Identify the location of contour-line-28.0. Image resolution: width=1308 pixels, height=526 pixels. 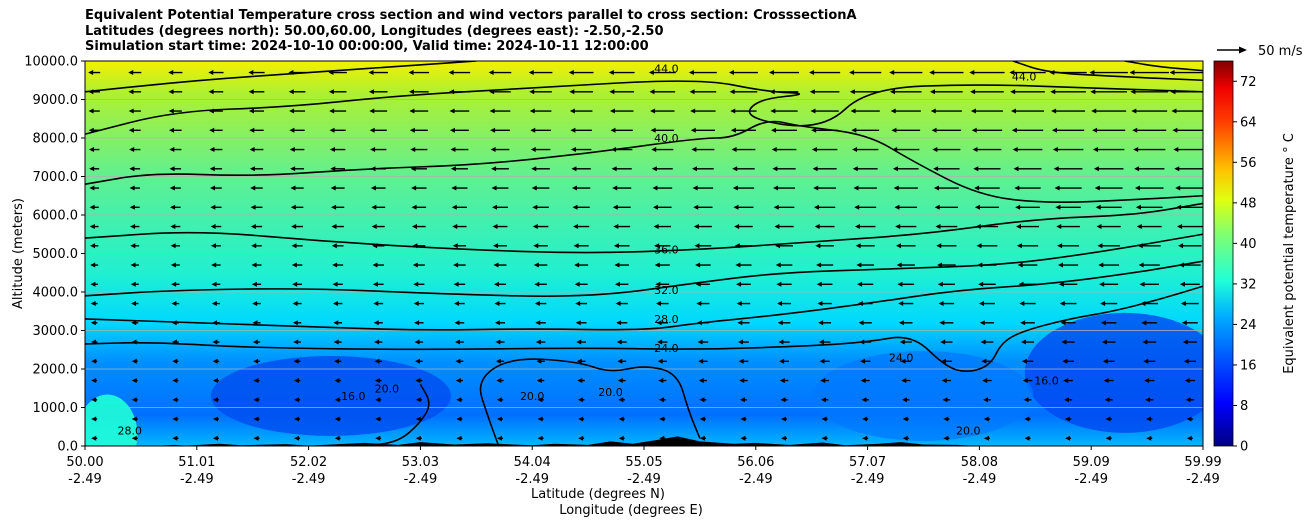
(644, 295).